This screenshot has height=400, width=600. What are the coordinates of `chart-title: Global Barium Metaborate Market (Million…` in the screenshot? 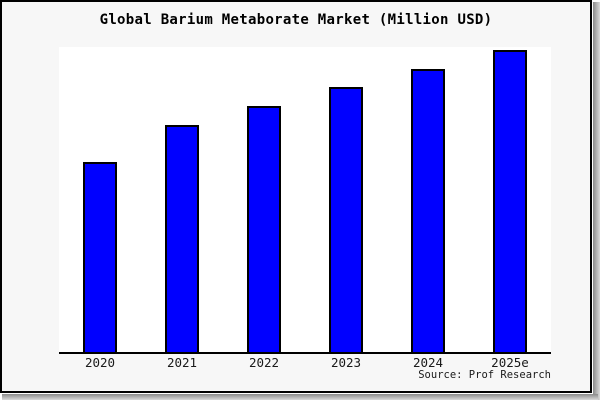 It's located at (296, 20).